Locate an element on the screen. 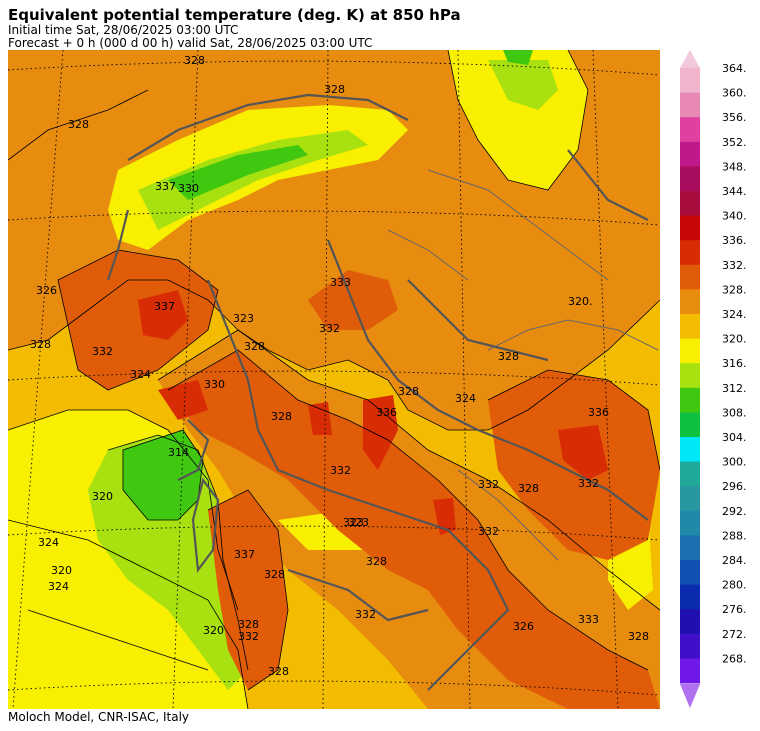  colorbar-bottom-arrow is located at coordinates (690, 696).